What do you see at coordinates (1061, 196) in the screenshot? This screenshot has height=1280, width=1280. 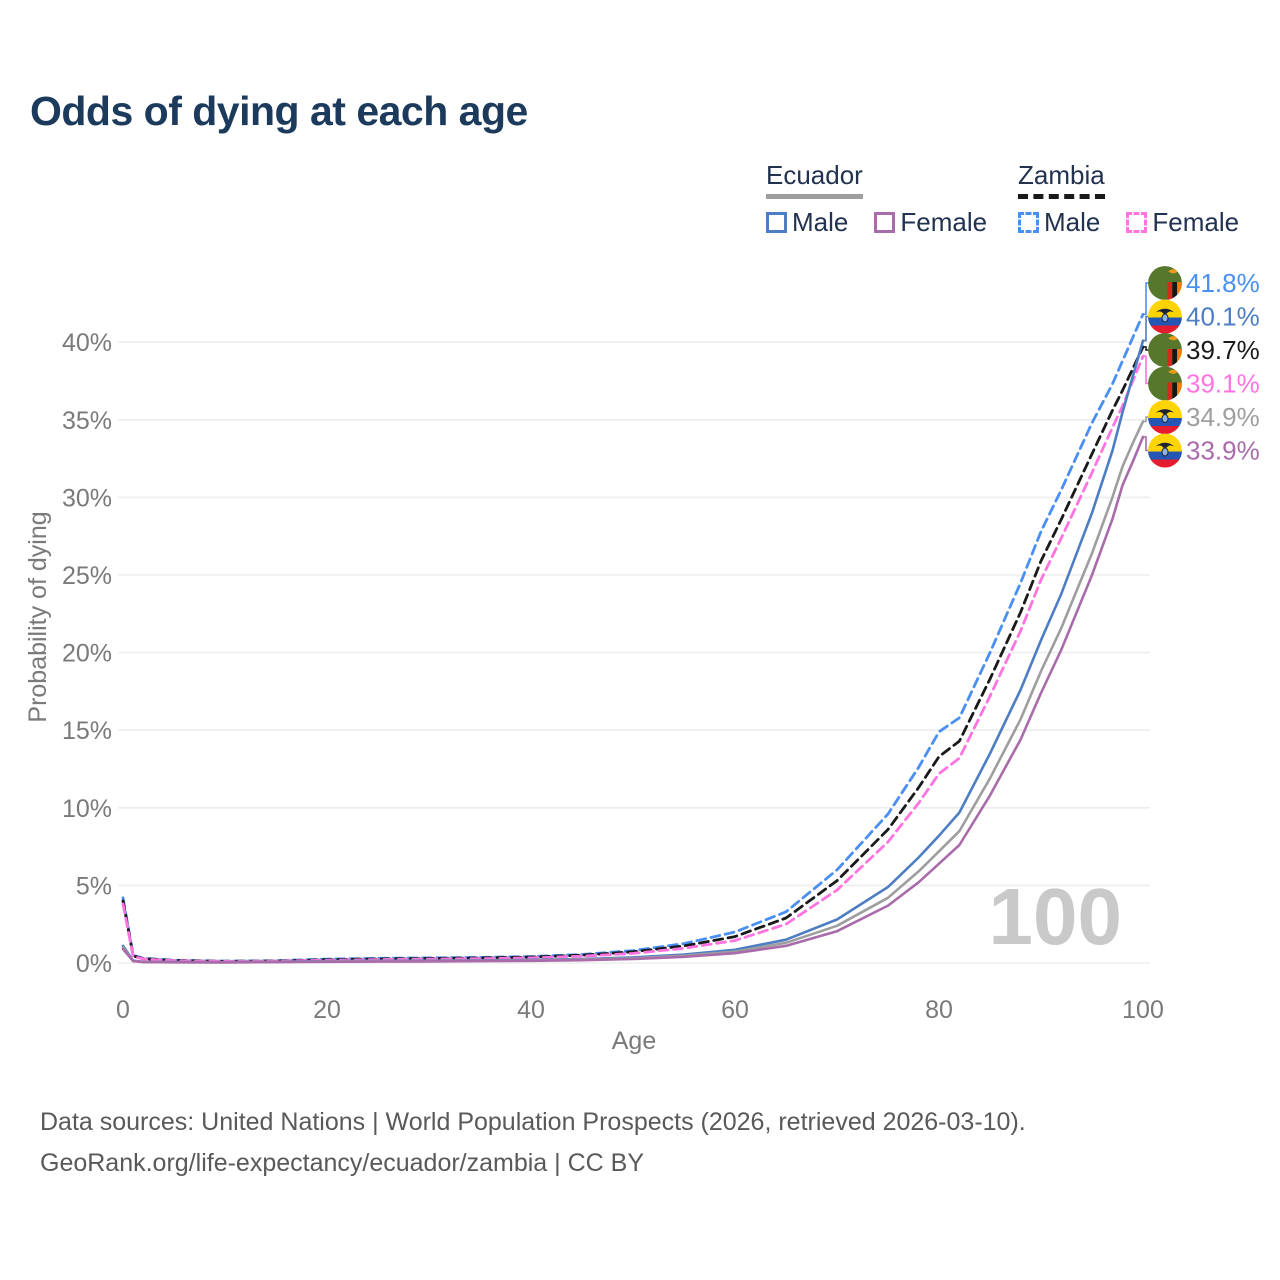 I see `zambia-dashed-line-swatch` at bounding box center [1061, 196].